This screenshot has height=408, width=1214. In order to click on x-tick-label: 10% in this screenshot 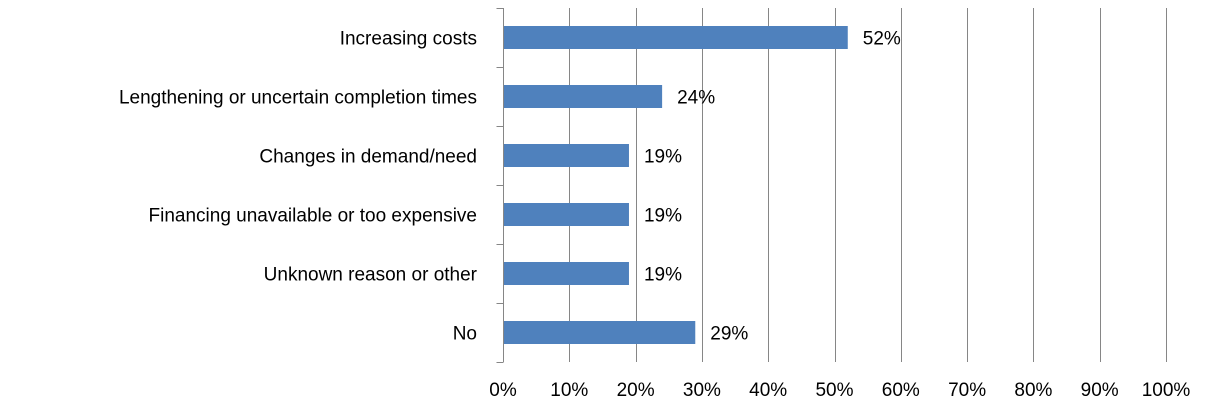, I will do `click(569, 390)`.